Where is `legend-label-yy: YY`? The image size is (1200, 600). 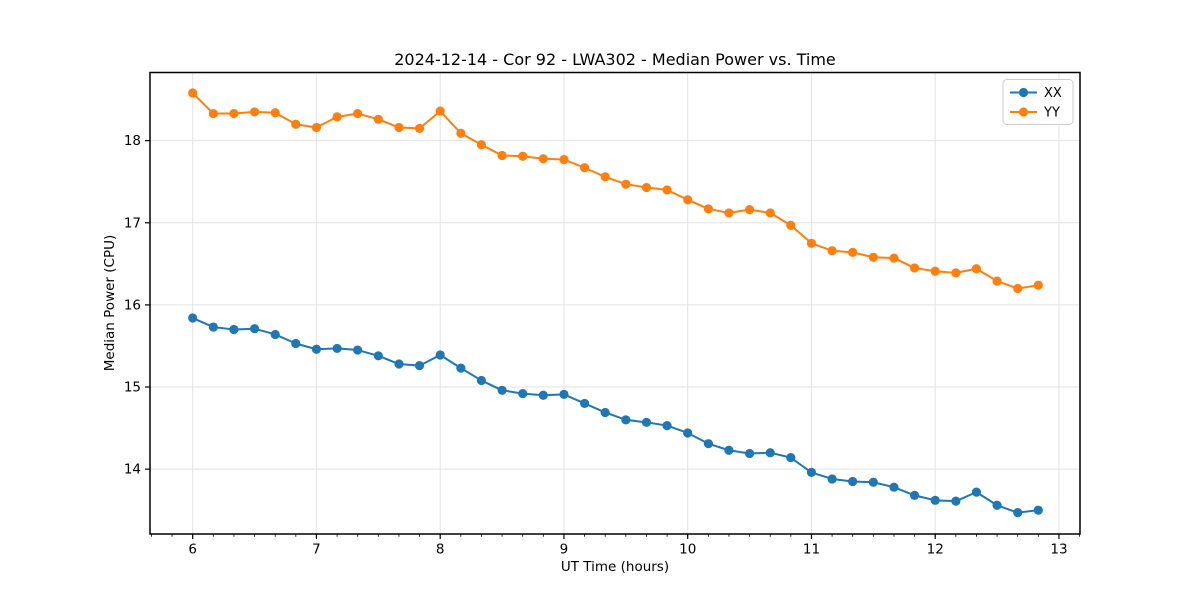 legend-label-yy: YY is located at coordinates (1051, 113).